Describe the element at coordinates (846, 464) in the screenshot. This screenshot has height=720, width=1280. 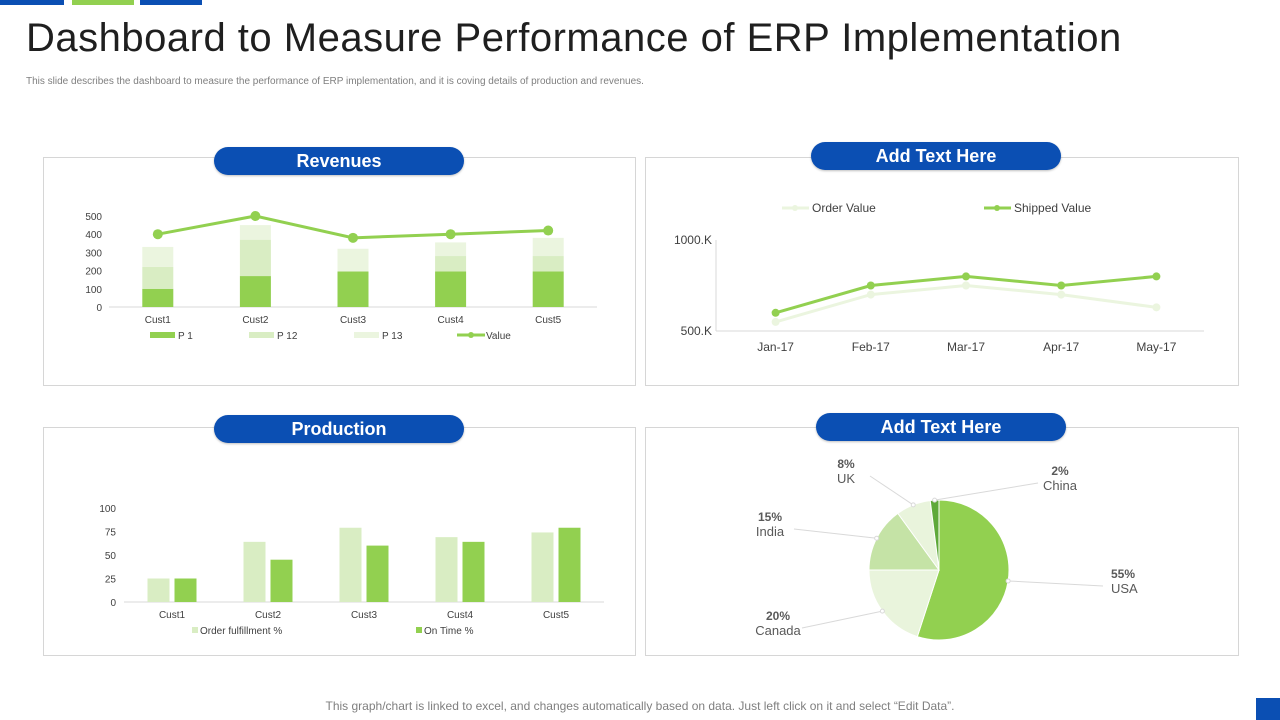
I see `pie-percent-label: 8%` at that location.